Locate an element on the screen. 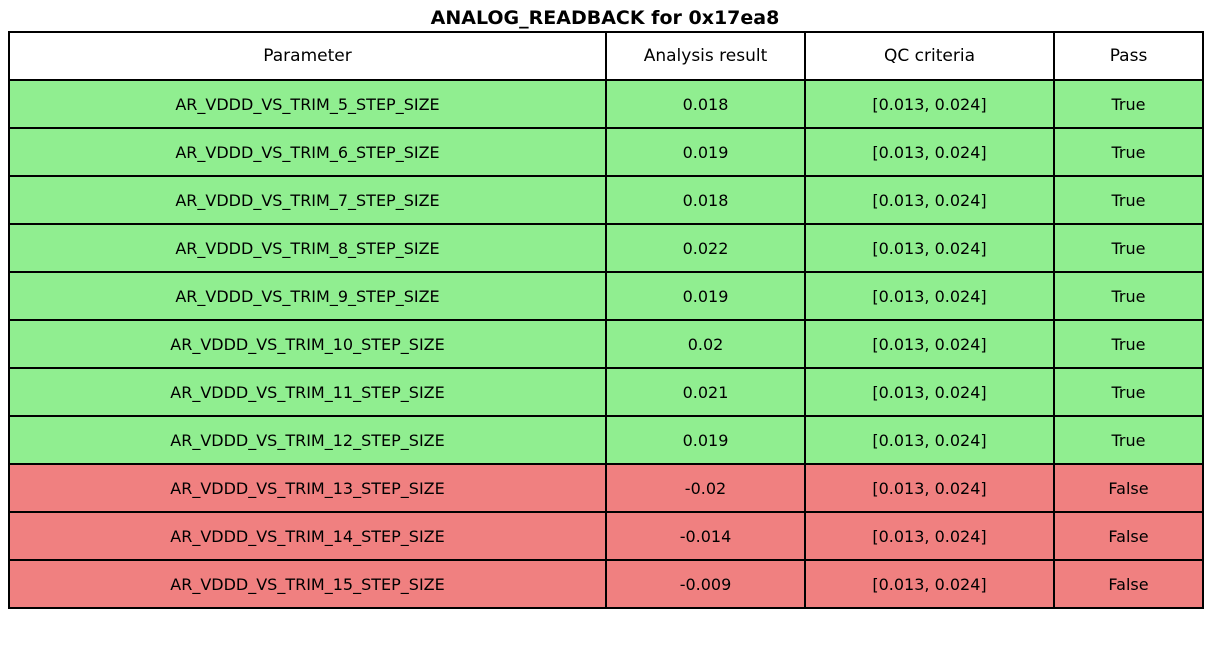 This screenshot has width=1210, height=655. cell-parameter: AR_VDDD_VS_TRIM_7_STEP_SIZE is located at coordinates (307, 200).